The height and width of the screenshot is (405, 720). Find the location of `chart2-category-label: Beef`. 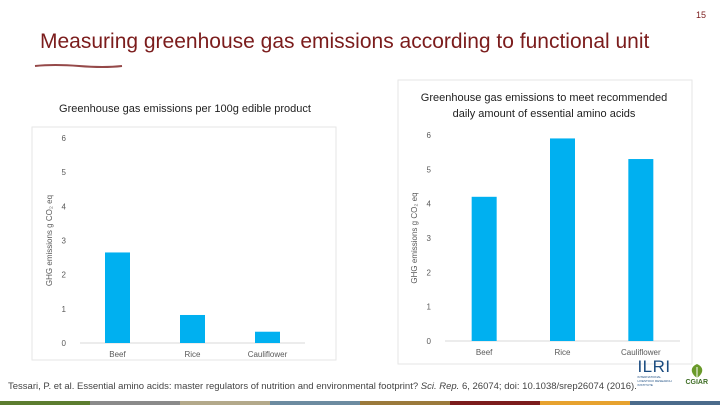

chart2-category-label: Beef is located at coordinates (484, 352).